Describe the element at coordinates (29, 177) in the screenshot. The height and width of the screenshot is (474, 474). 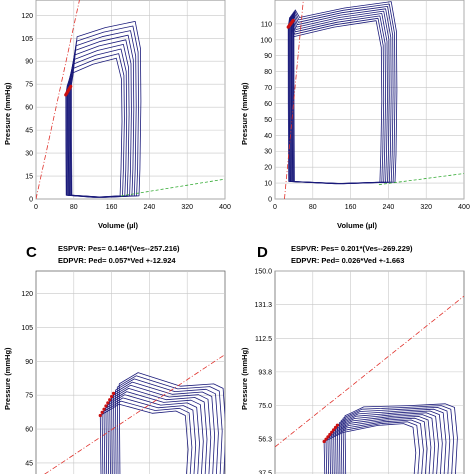
I see `y-tick-label: 15` at that location.